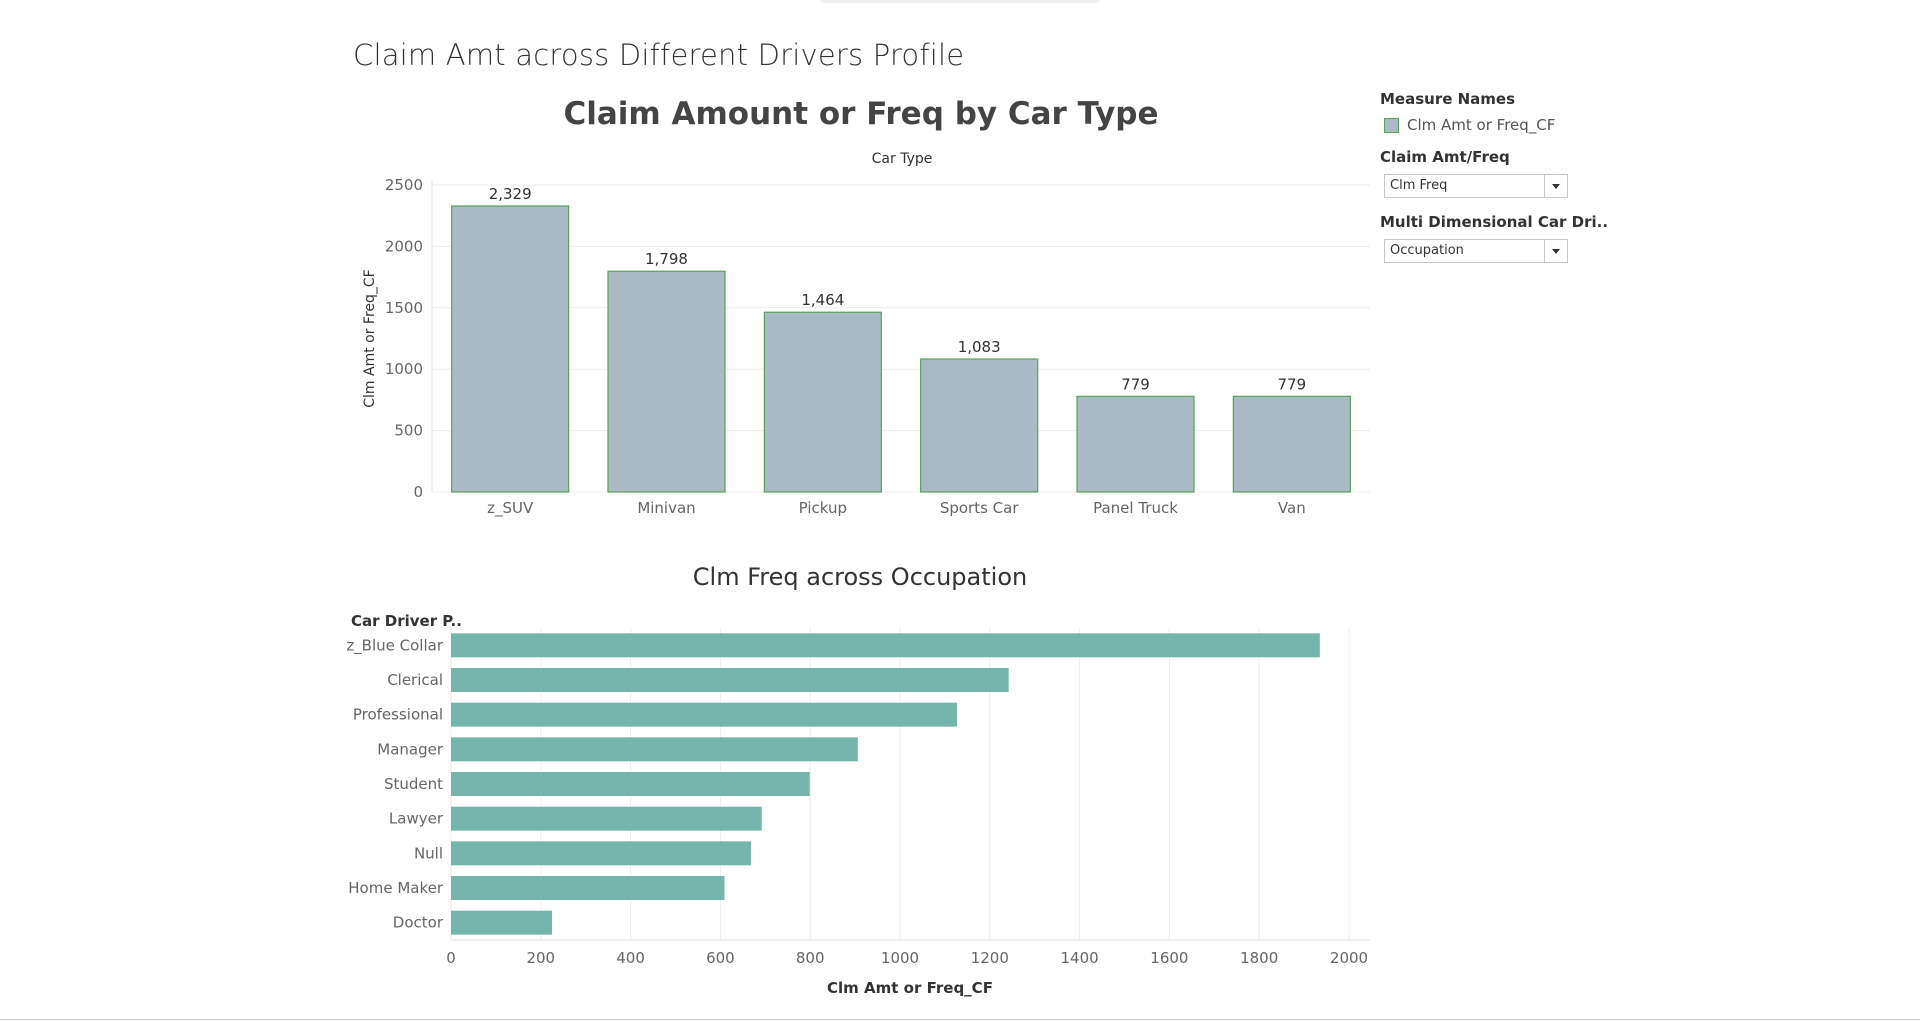  What do you see at coordinates (396, 888) in the screenshot?
I see `y-tick-label: Home Maker` at bounding box center [396, 888].